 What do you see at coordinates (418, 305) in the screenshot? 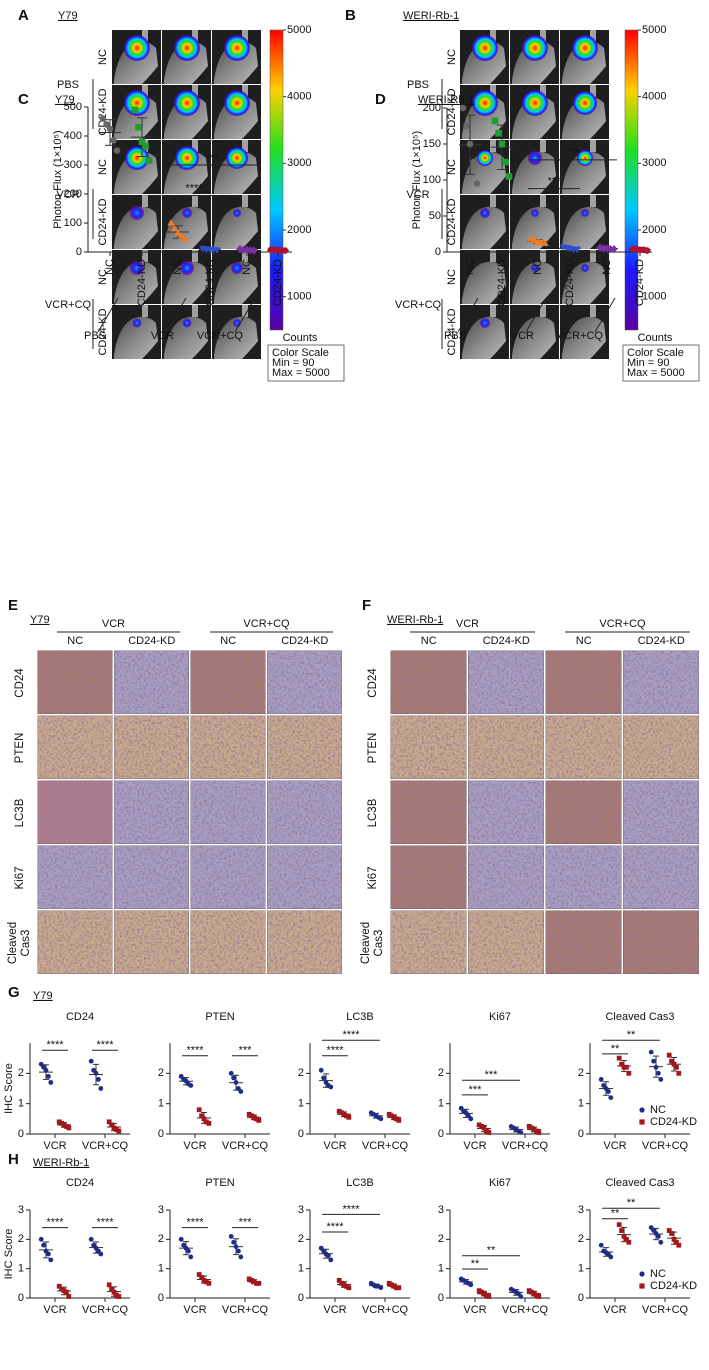
I see `group-label: VCR+CQ` at bounding box center [418, 305].